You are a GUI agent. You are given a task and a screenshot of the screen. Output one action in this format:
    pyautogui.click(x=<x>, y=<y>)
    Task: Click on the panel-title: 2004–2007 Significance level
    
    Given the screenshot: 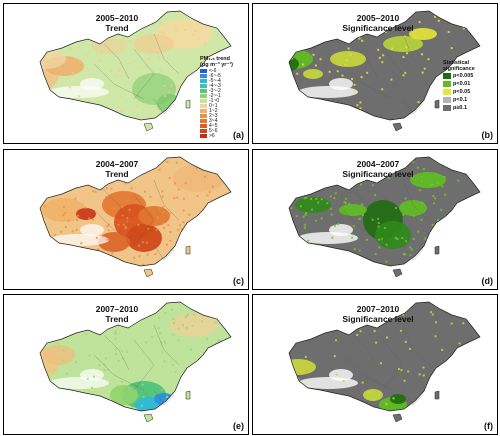 What is the action you would take?
    pyautogui.click(x=378, y=169)
    